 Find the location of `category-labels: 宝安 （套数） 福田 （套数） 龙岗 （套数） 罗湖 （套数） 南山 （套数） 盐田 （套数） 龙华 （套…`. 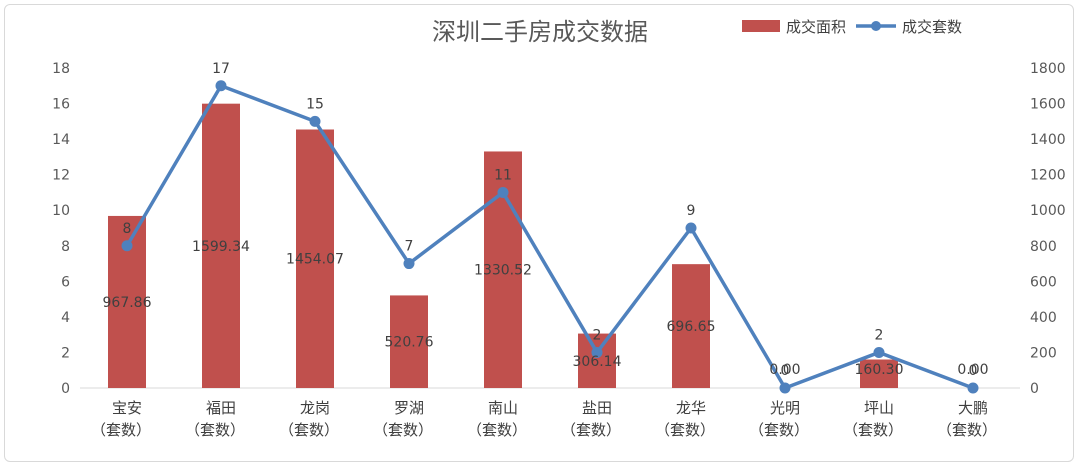

category-labels: 宝安 （套数） 福田 （套数） 龙岗 （套数） 罗湖 （套数） 南山 （套数） 盐田 （套数） 龙华 （套… is located at coordinates (544, 419).